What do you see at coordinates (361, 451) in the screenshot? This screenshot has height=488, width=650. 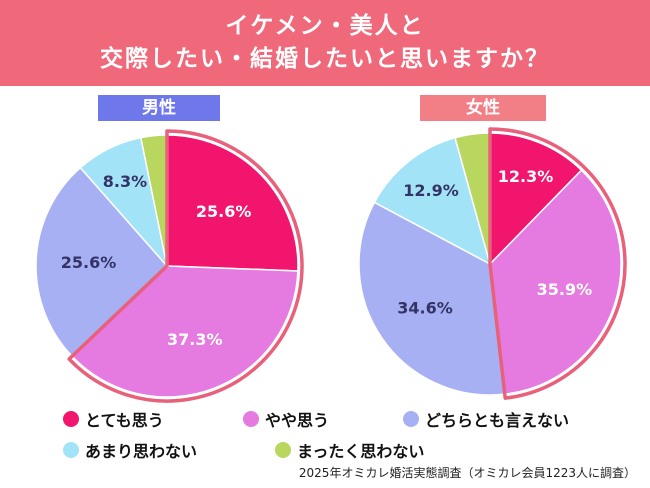 I see `legend-label: まったく思わない` at bounding box center [361, 451].